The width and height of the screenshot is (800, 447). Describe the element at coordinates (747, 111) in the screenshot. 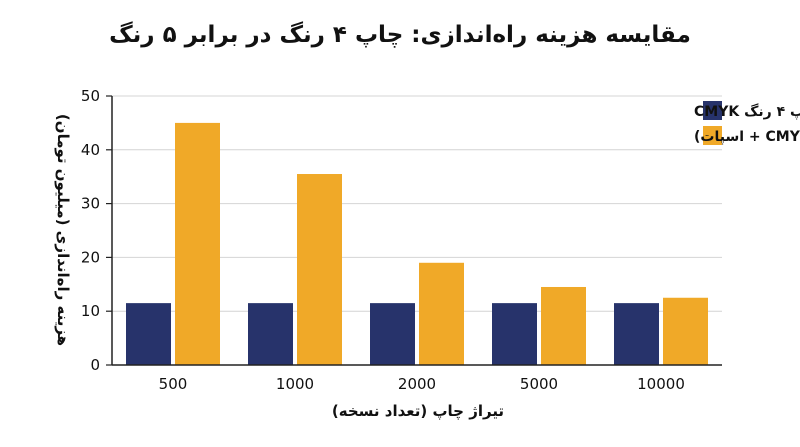

I see `legend-label-4color: چاپ ۴ رنگ CMYK` at that location.